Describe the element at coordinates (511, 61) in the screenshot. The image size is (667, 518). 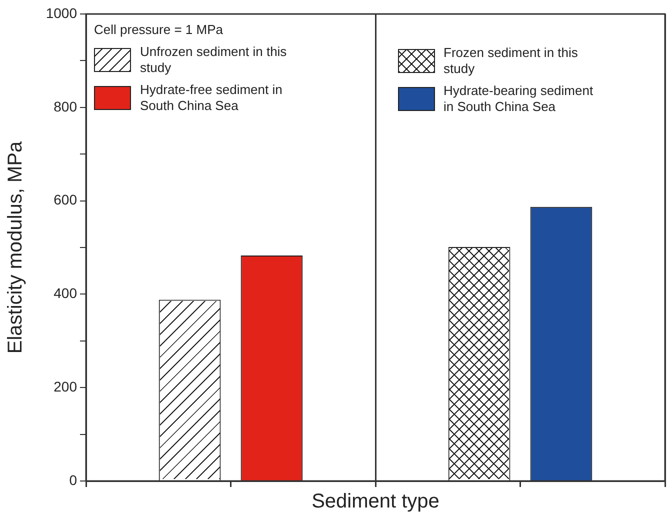
I see `legend-label: Frozen sediment in this study` at that location.